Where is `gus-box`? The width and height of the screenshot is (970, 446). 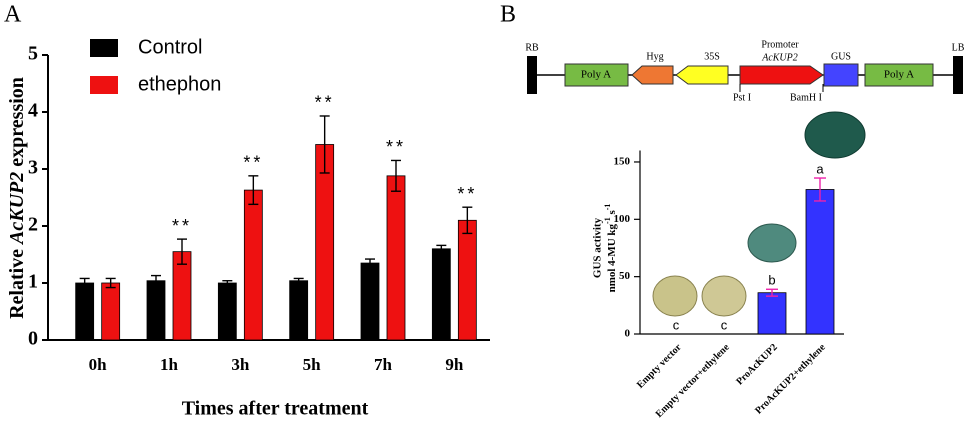 gus-box is located at coordinates (841, 75).